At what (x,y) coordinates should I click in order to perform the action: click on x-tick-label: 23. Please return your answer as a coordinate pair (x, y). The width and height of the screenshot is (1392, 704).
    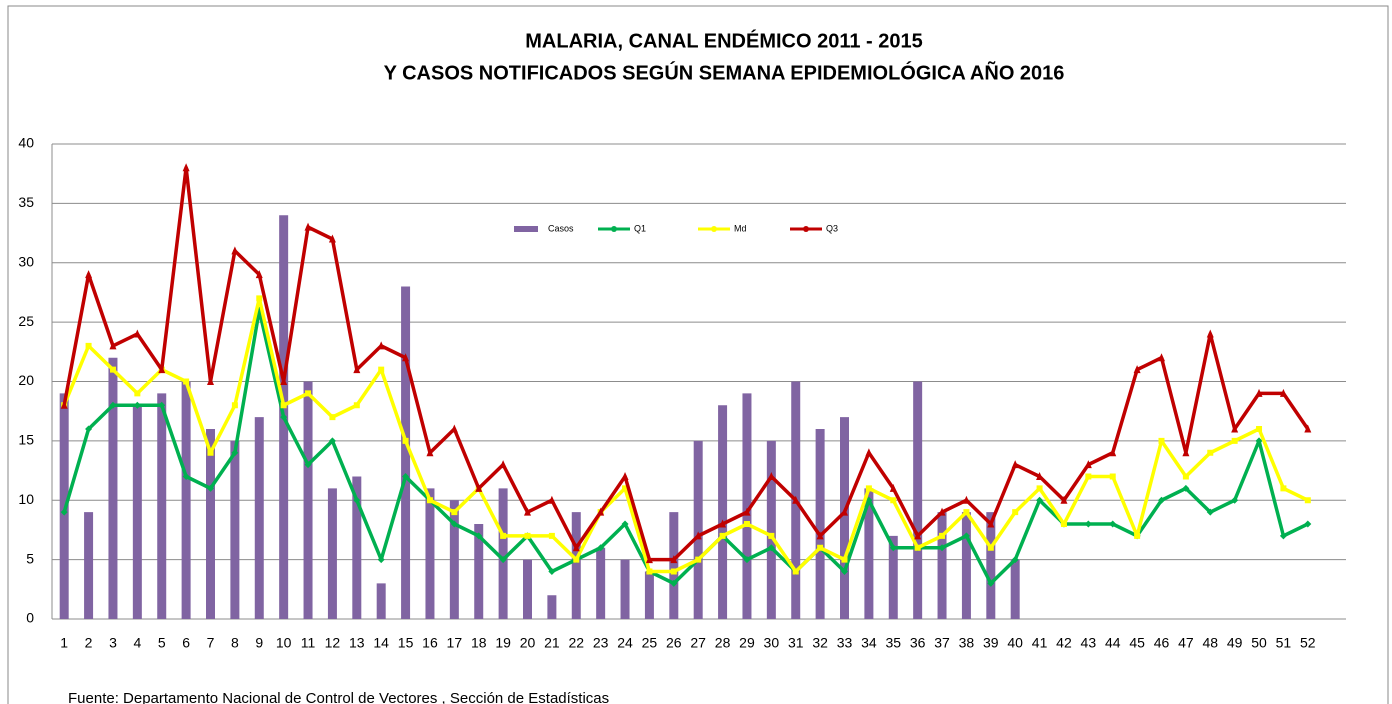
    Looking at the image, I should click on (601, 643).